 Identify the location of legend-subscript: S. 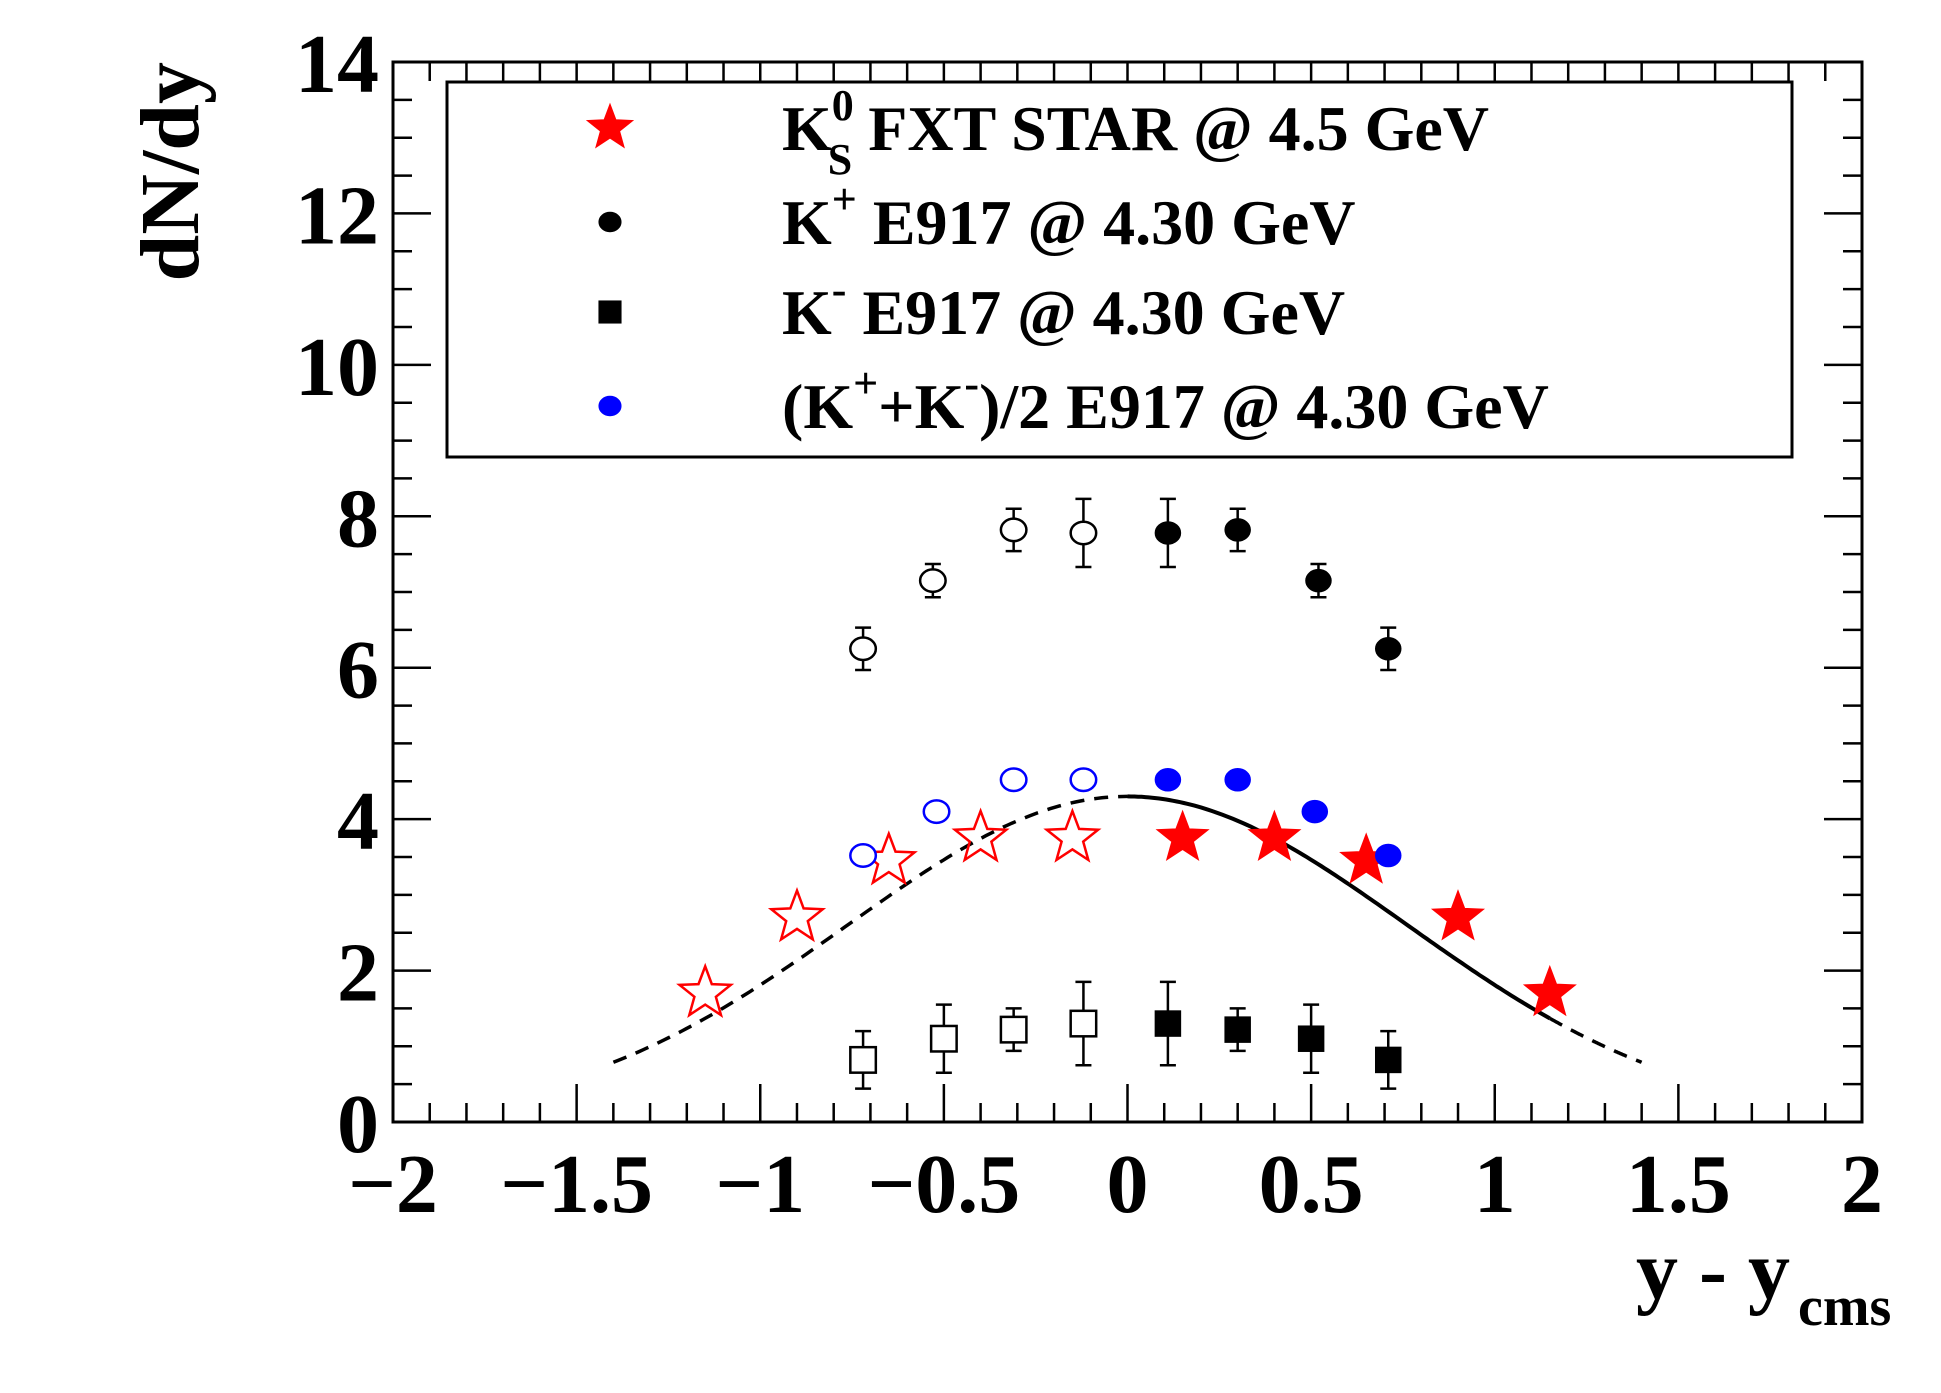
(840, 159).